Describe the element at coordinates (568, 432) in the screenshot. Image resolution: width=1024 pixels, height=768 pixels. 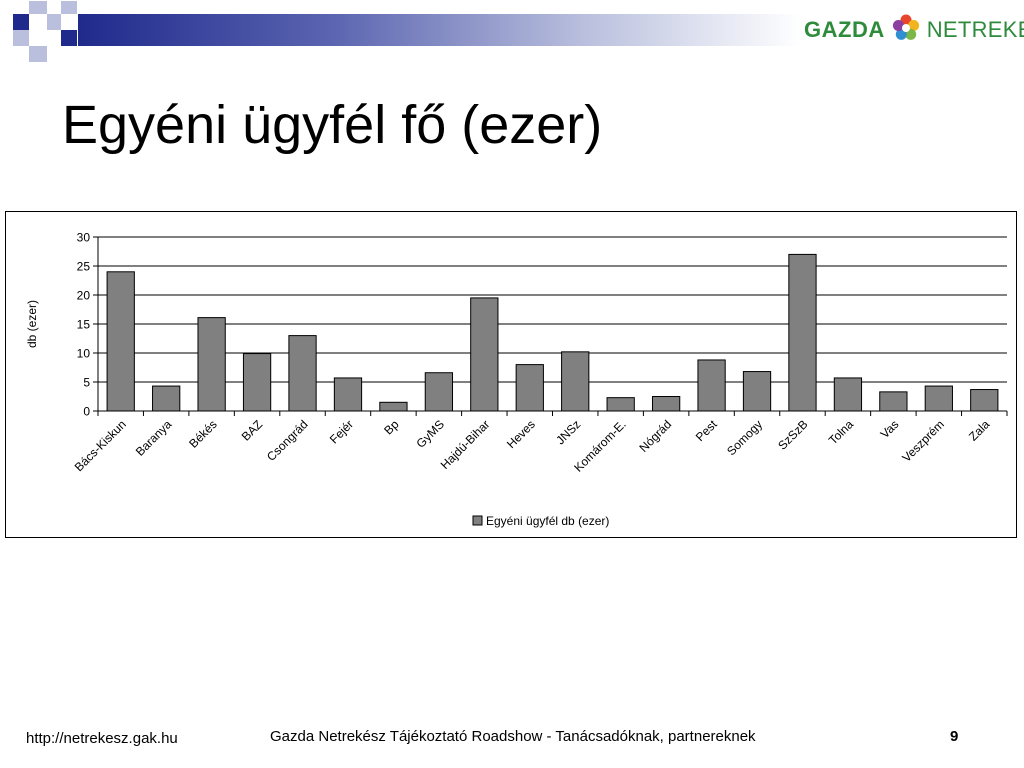
I see `x-tick-label: JNSz` at that location.